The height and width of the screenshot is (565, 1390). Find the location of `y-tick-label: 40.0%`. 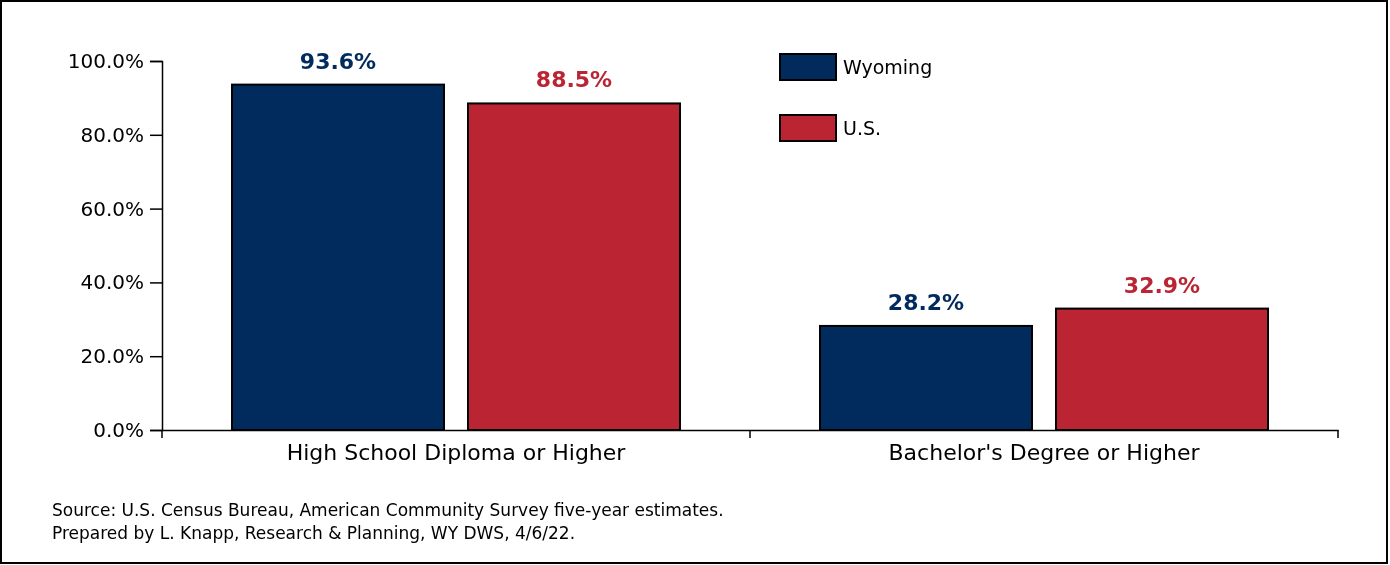

y-tick-label: 40.0% is located at coordinates (112, 282).